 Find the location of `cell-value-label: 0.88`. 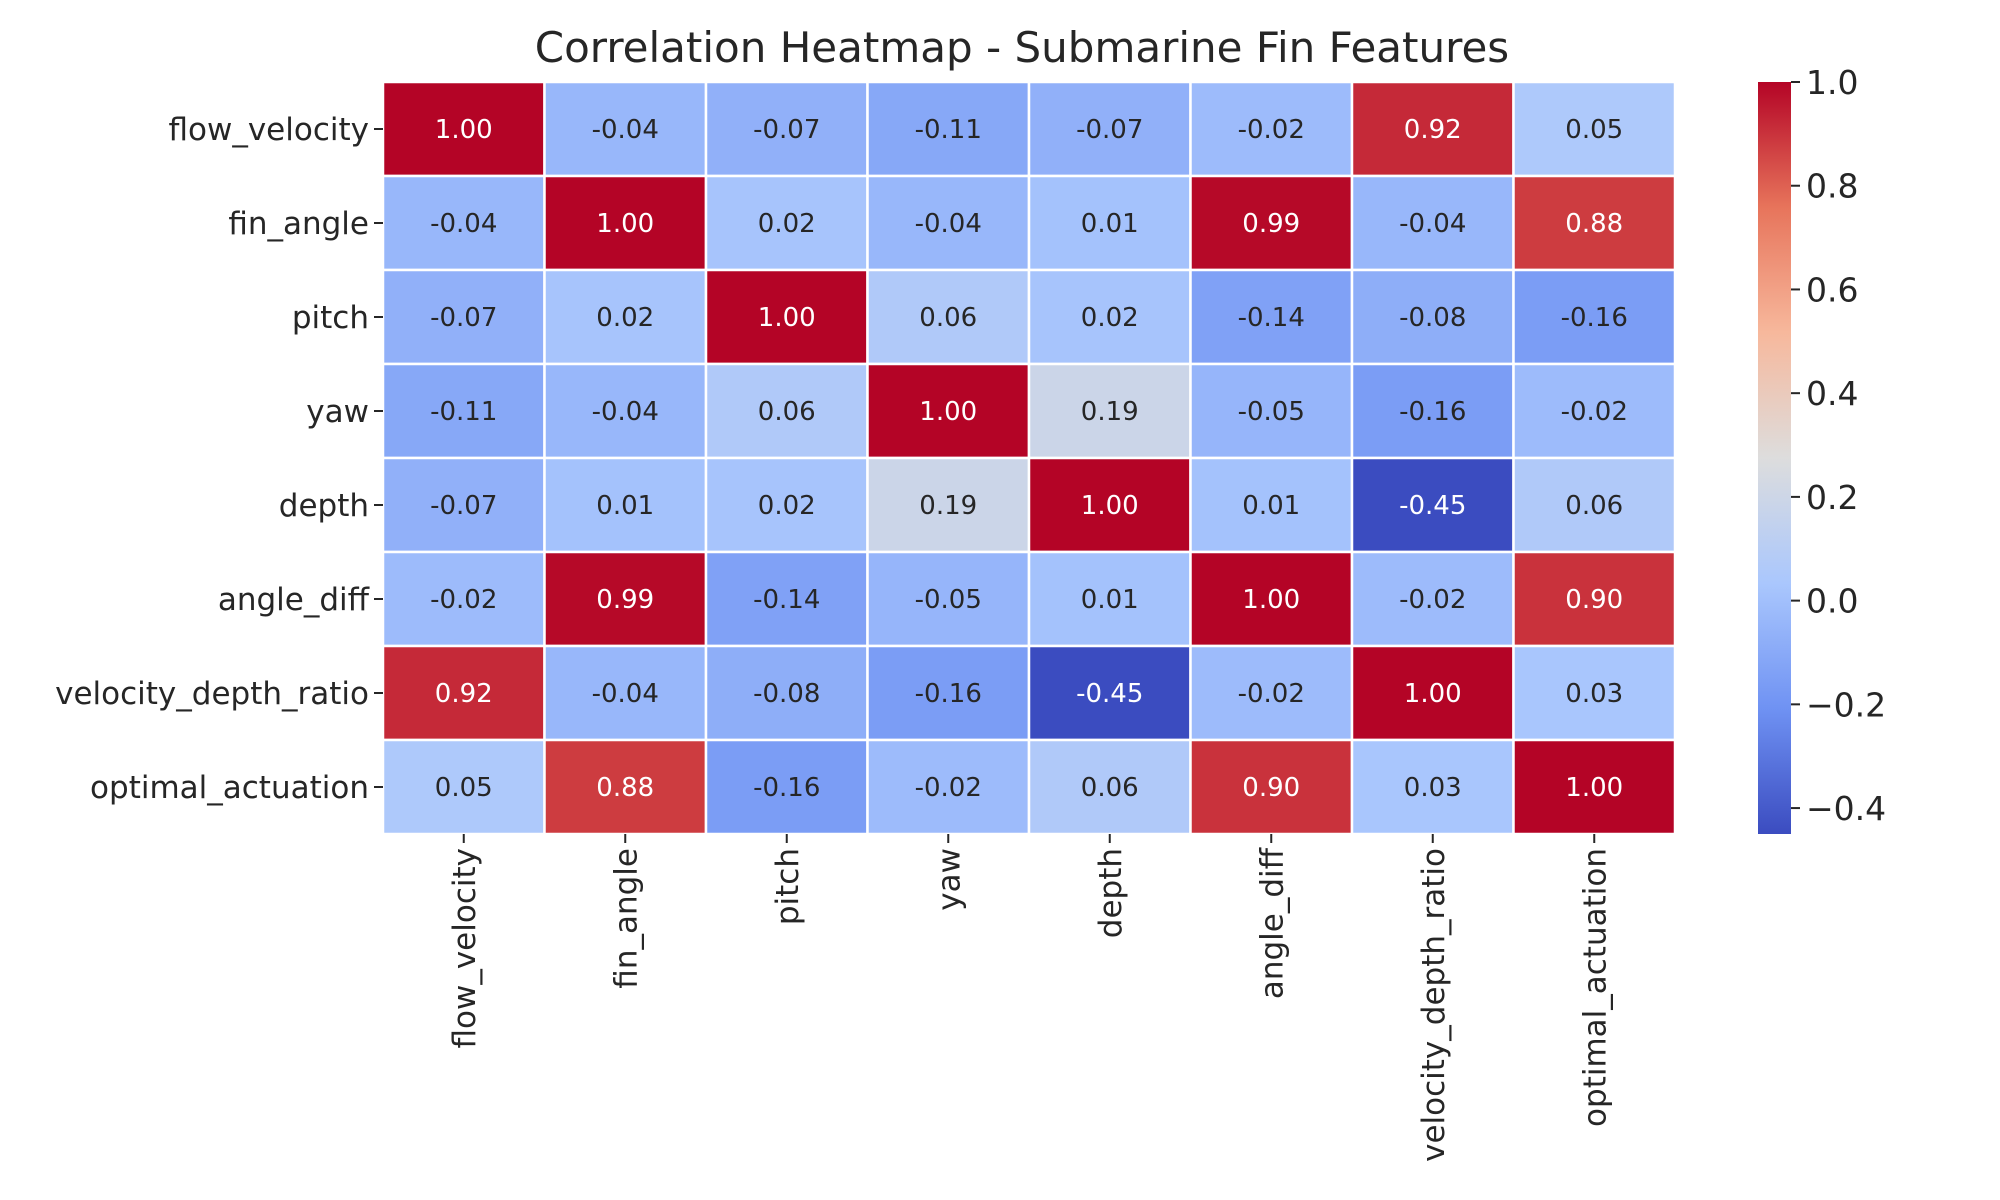

cell-value-label: 0.88 is located at coordinates (1594, 224).